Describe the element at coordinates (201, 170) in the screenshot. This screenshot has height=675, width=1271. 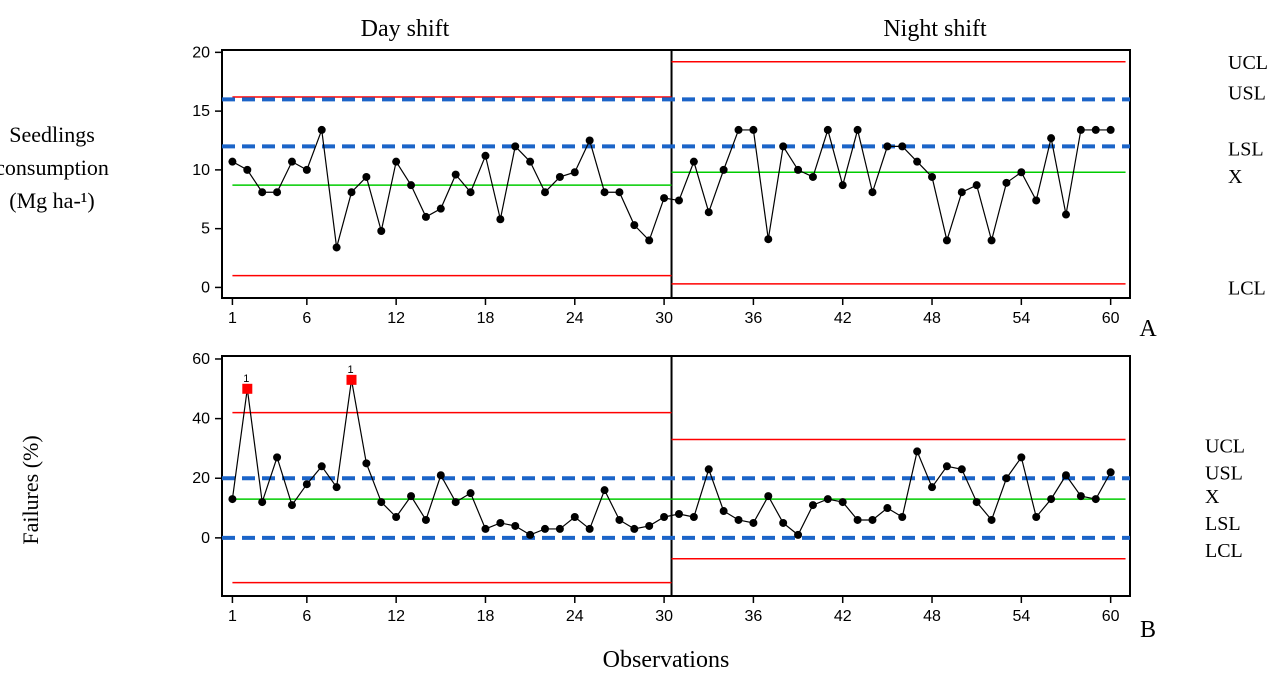
I see `panel-a-y-tick-label: 10` at that location.